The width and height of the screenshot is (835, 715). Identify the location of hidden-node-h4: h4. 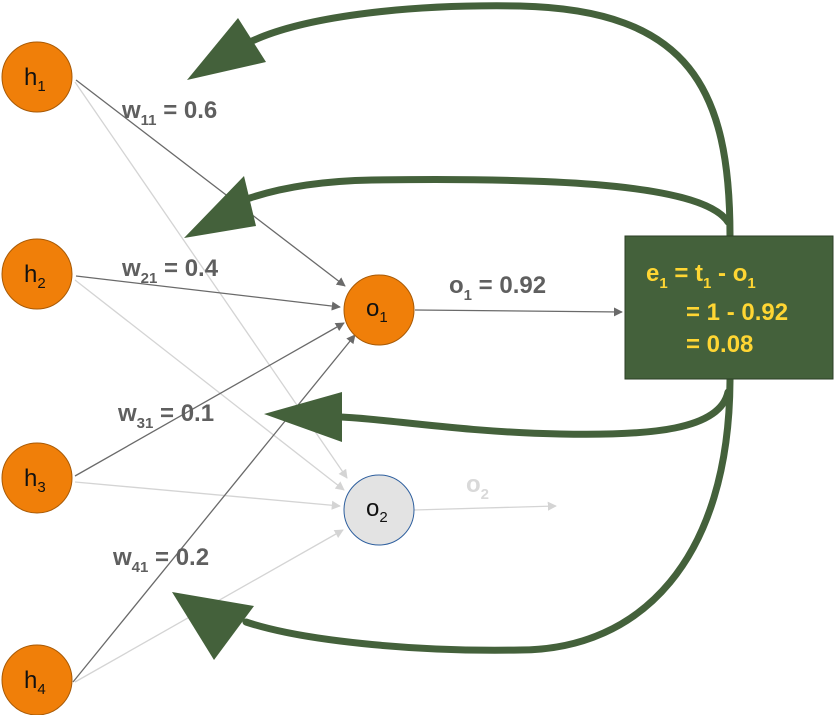
(37, 679).